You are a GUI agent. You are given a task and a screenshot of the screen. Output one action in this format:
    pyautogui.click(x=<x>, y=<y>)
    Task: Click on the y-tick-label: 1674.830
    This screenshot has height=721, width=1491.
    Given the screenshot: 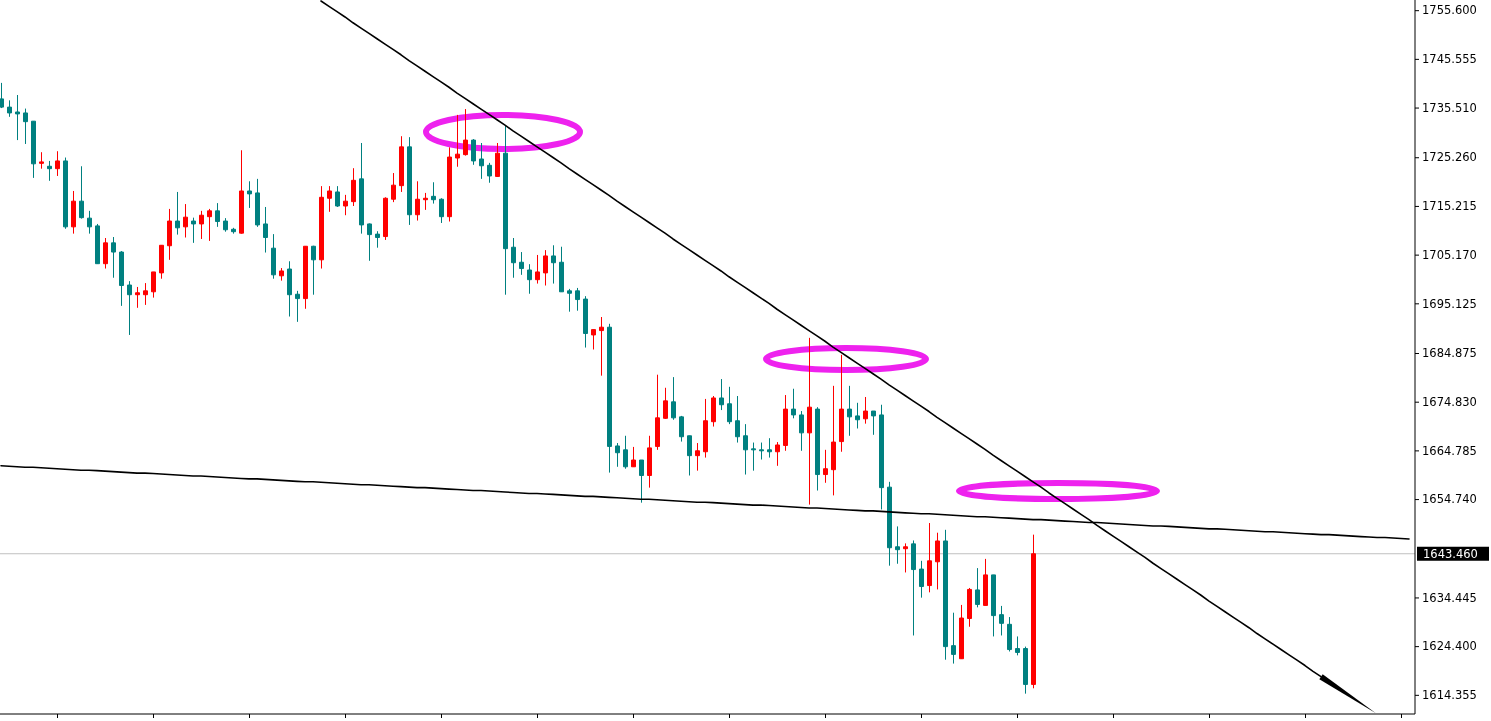 What is the action you would take?
    pyautogui.click(x=1449, y=401)
    